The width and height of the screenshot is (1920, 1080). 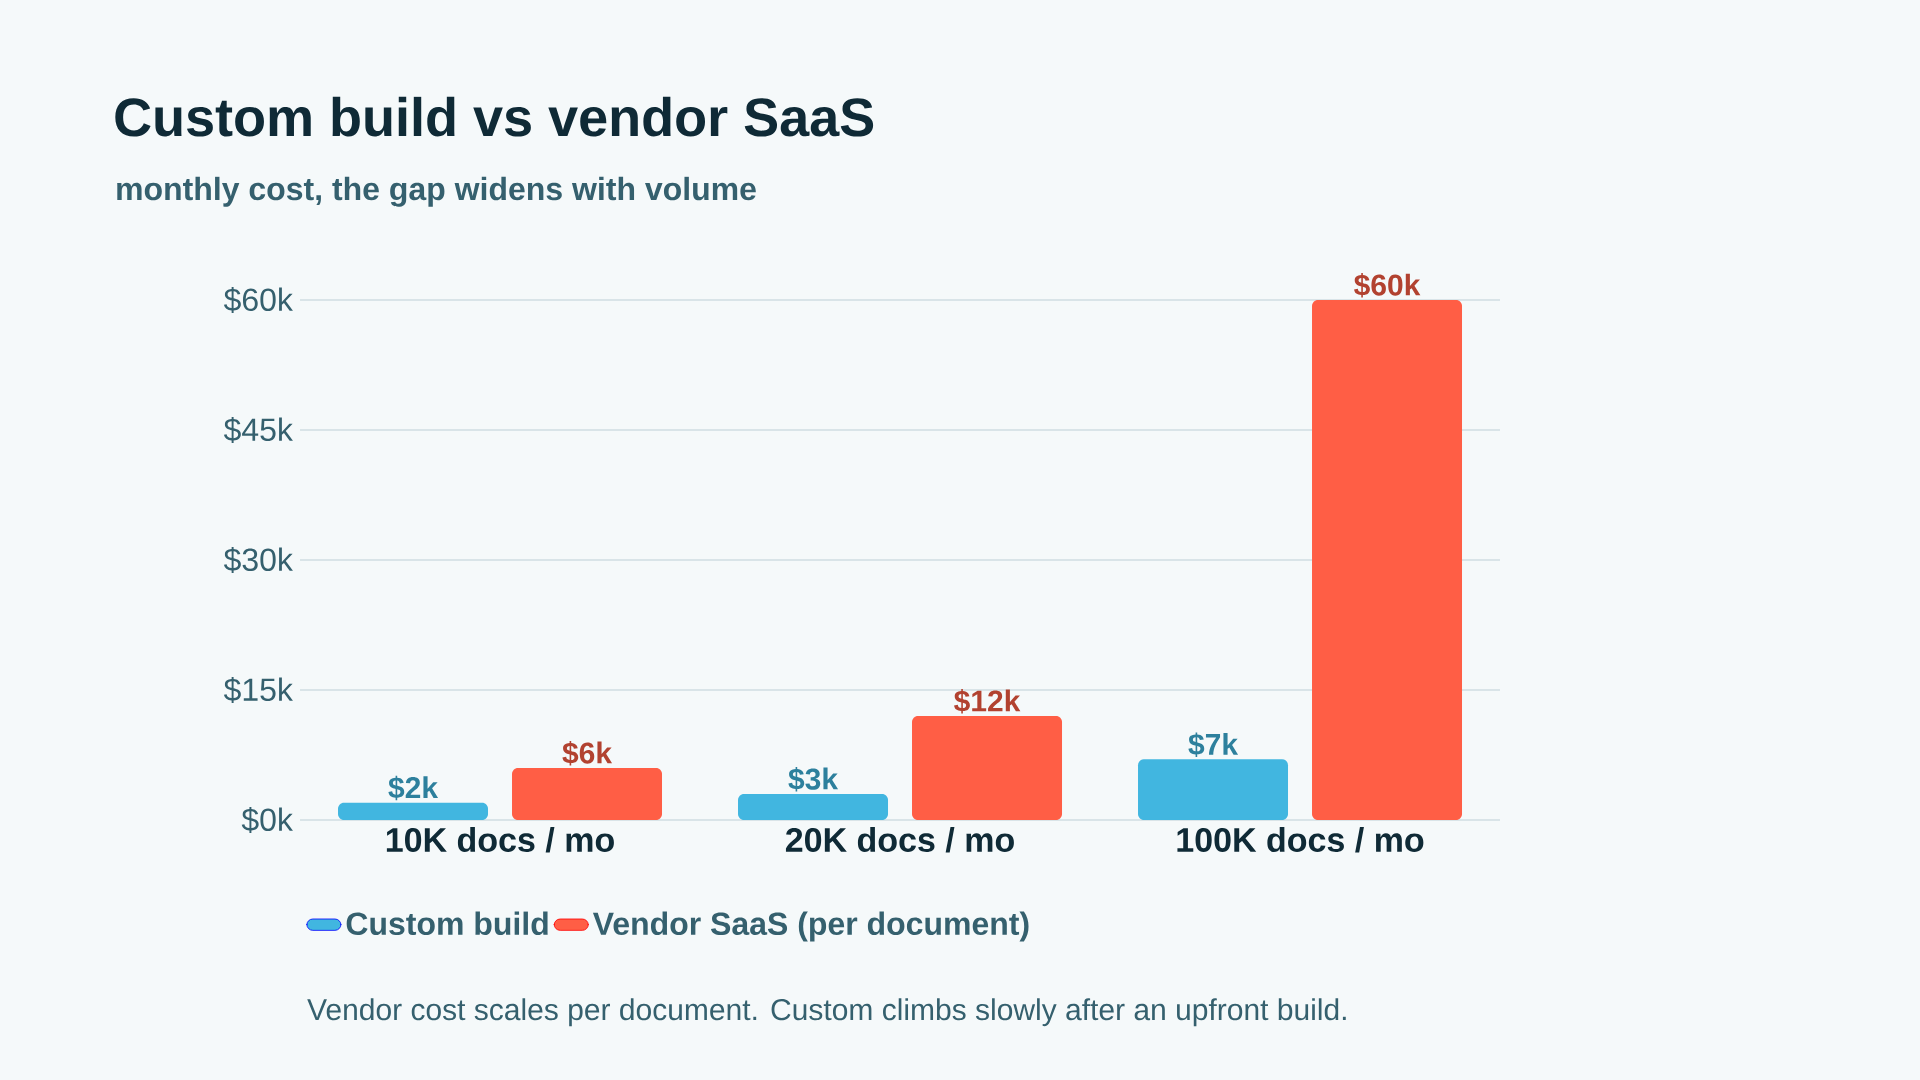 What do you see at coordinates (813, 779) in the screenshot?
I see `data-label: $3k` at bounding box center [813, 779].